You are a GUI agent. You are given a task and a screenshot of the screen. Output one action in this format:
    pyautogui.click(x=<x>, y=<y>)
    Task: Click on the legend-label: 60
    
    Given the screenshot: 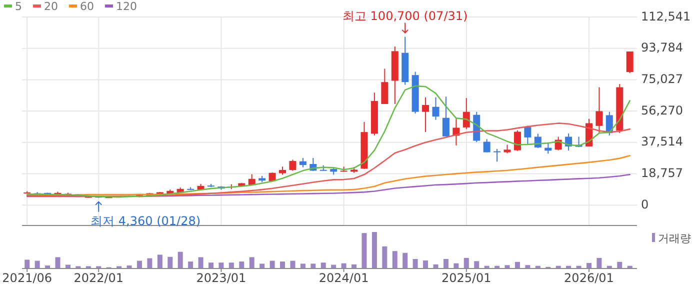 What is the action you would take?
    pyautogui.click(x=87, y=6)
    